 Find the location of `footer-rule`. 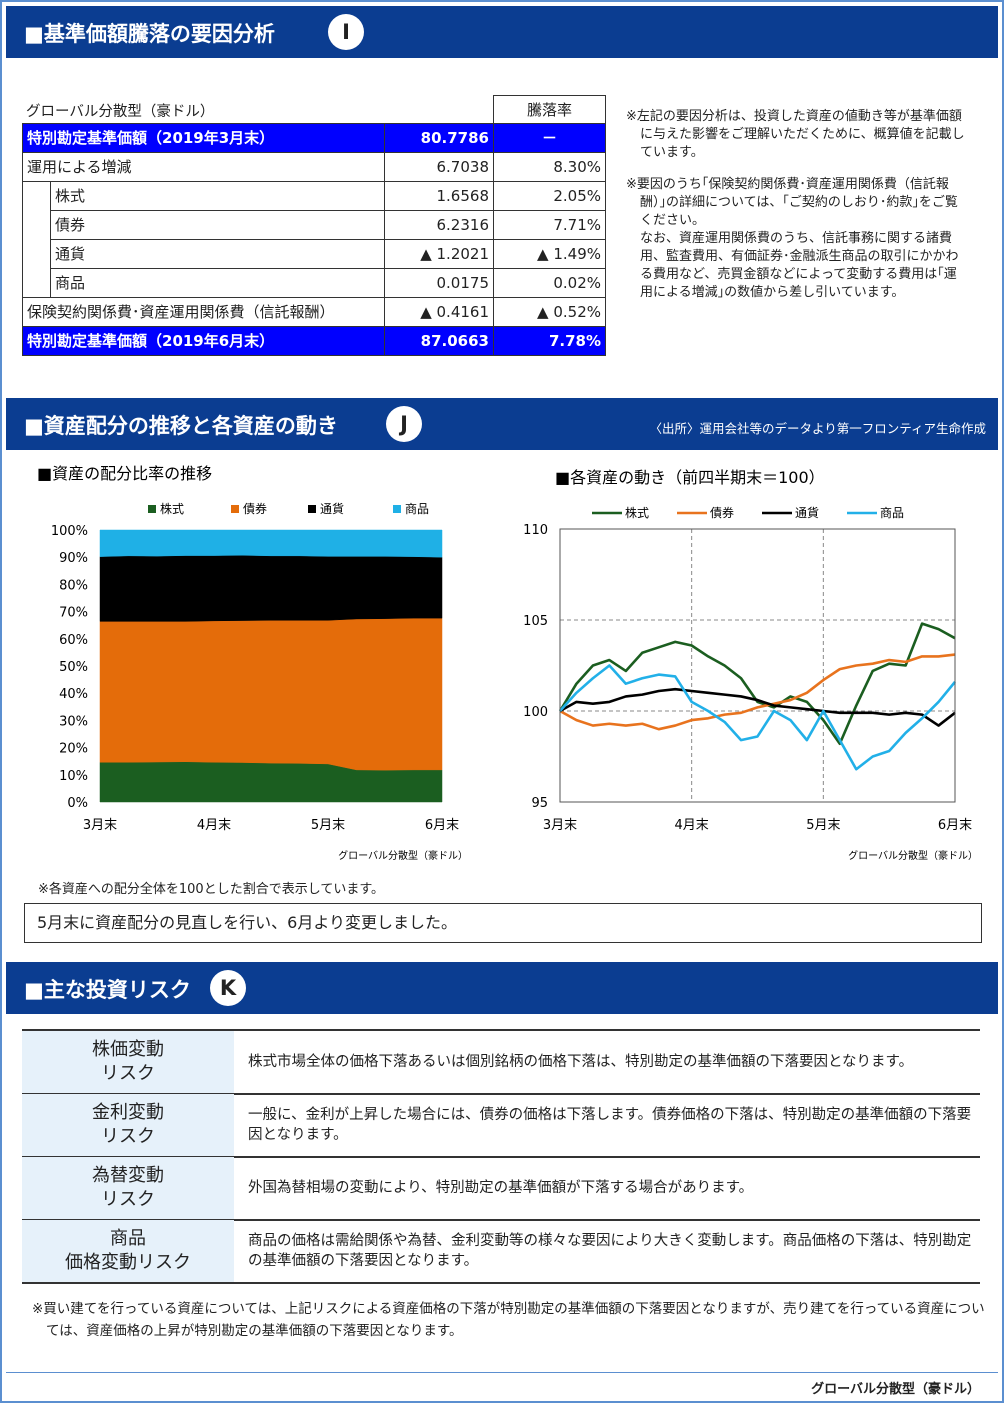

footer-rule is located at coordinates (502, 1372).